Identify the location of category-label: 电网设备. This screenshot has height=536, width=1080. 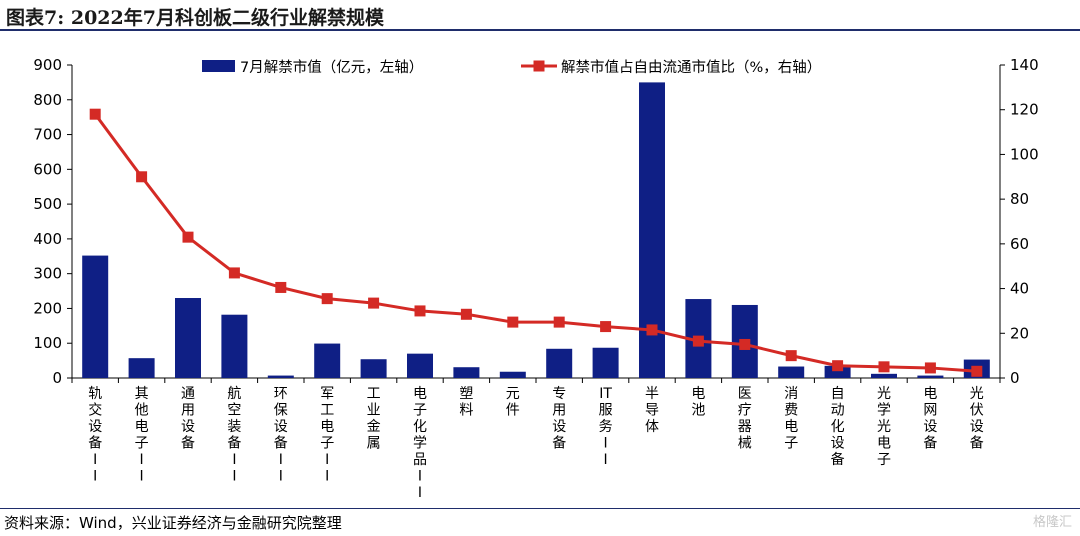
(930, 419).